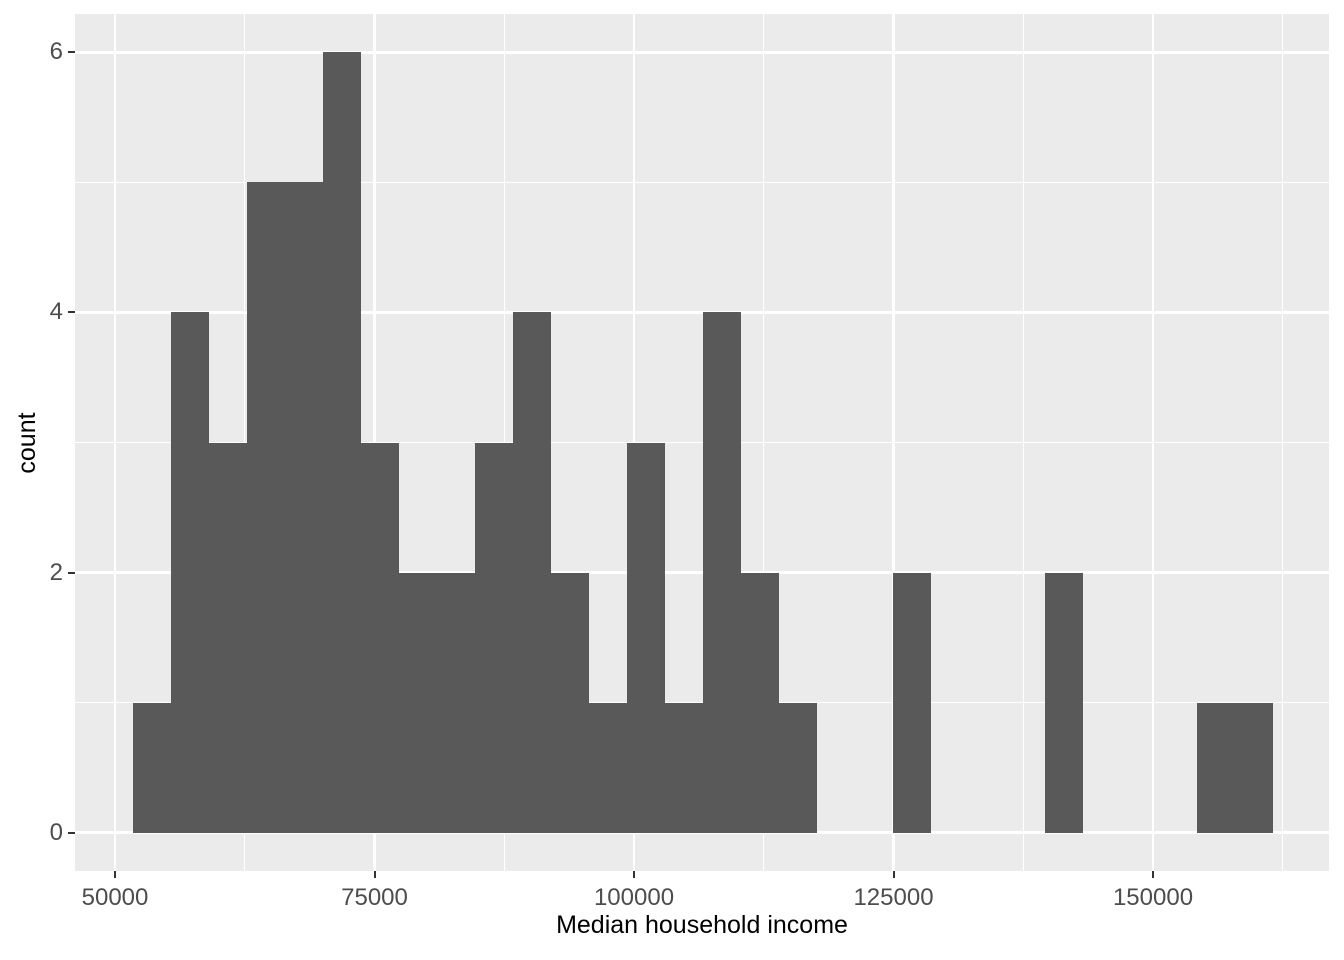  I want to click on y-axis-title: count, so click(27, 443).